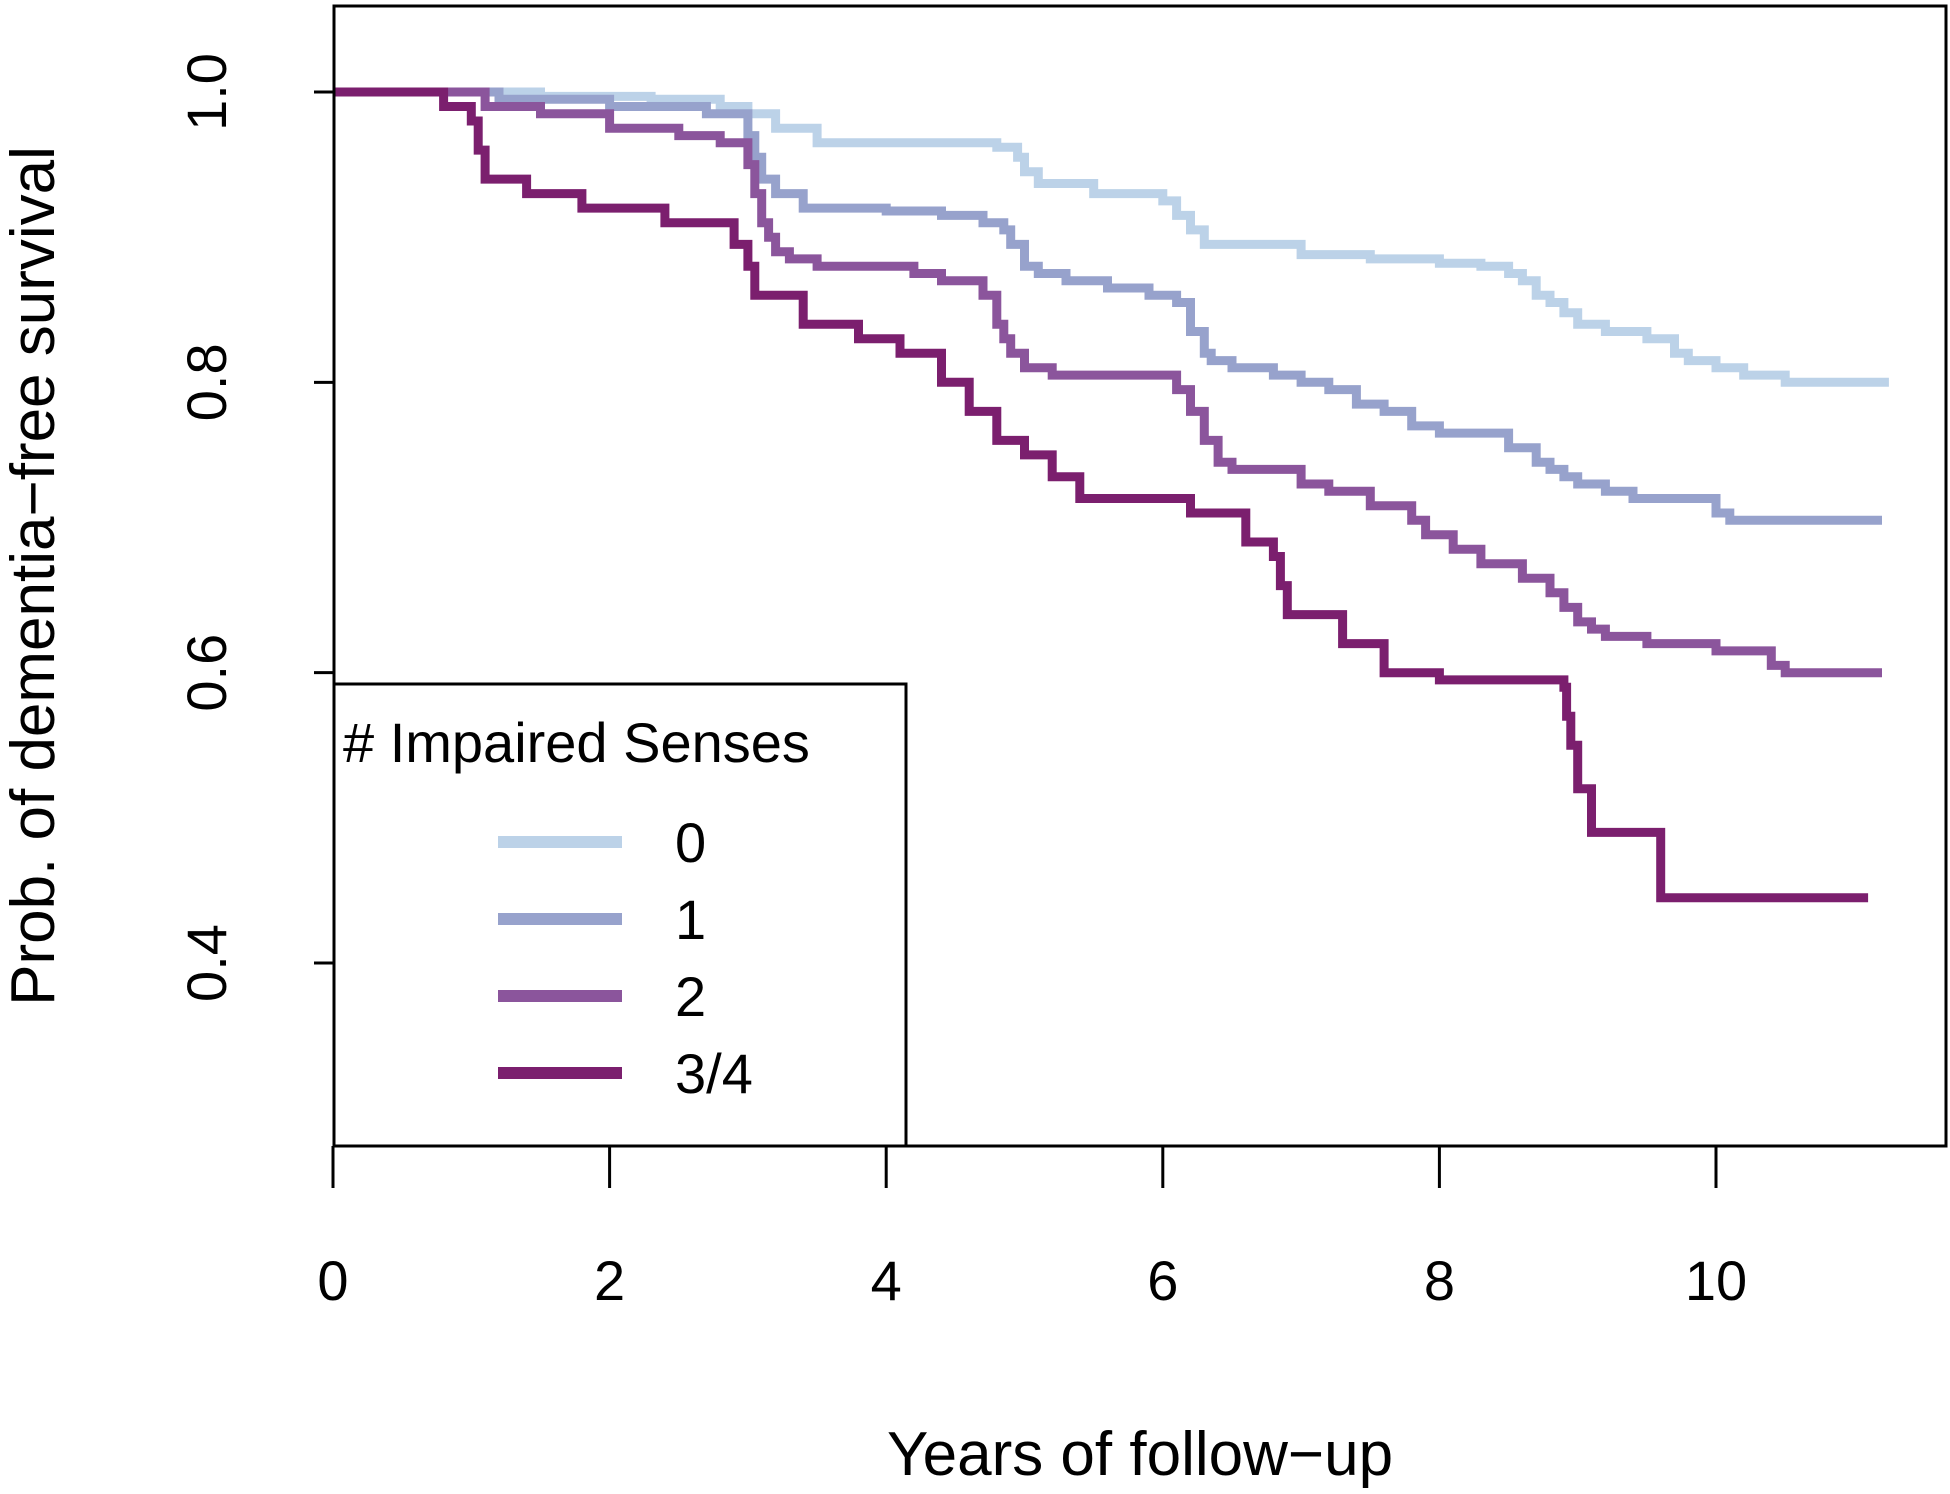  I want to click on y-tick-label: 0.6, so click(206, 673).